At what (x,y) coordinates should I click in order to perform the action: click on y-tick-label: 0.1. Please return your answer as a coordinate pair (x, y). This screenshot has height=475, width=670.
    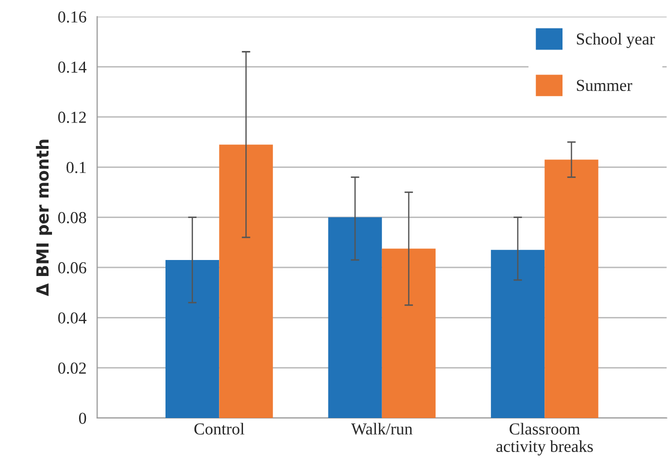
    Looking at the image, I should click on (76, 168).